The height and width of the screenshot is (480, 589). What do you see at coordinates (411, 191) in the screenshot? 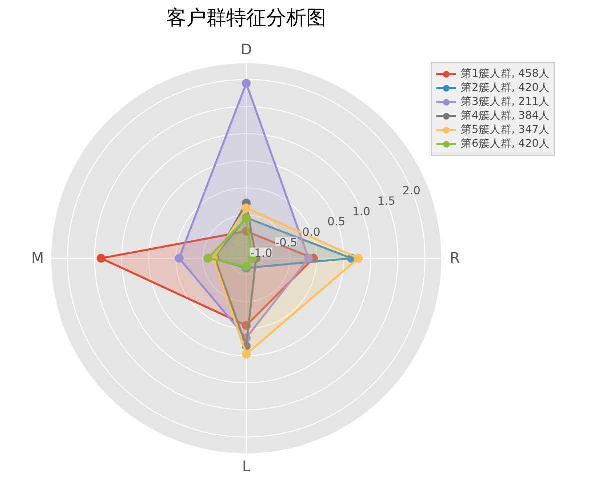
I see `y-tick-label: 2.0` at bounding box center [411, 191].